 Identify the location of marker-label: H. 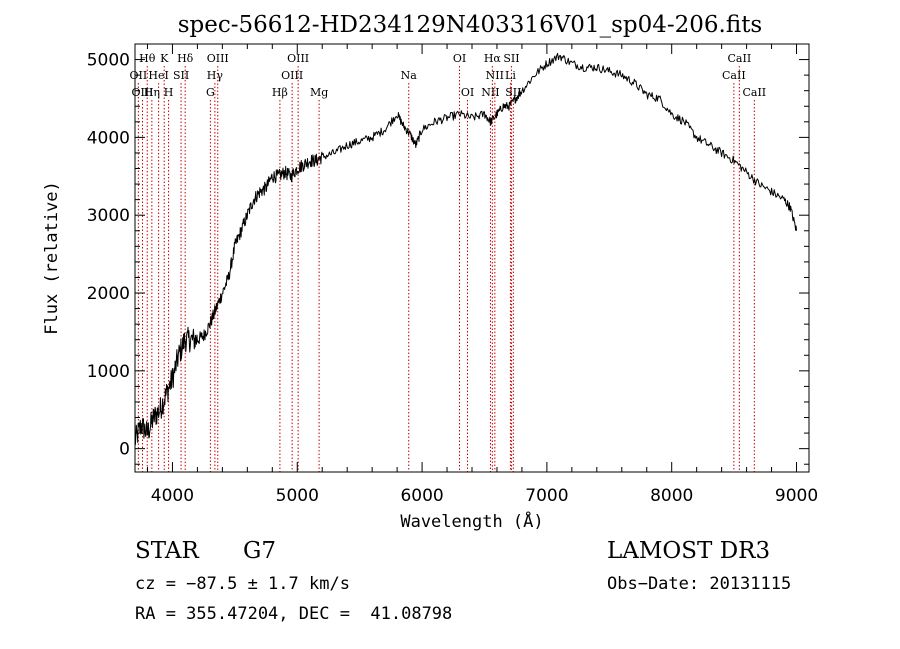
(169, 92).